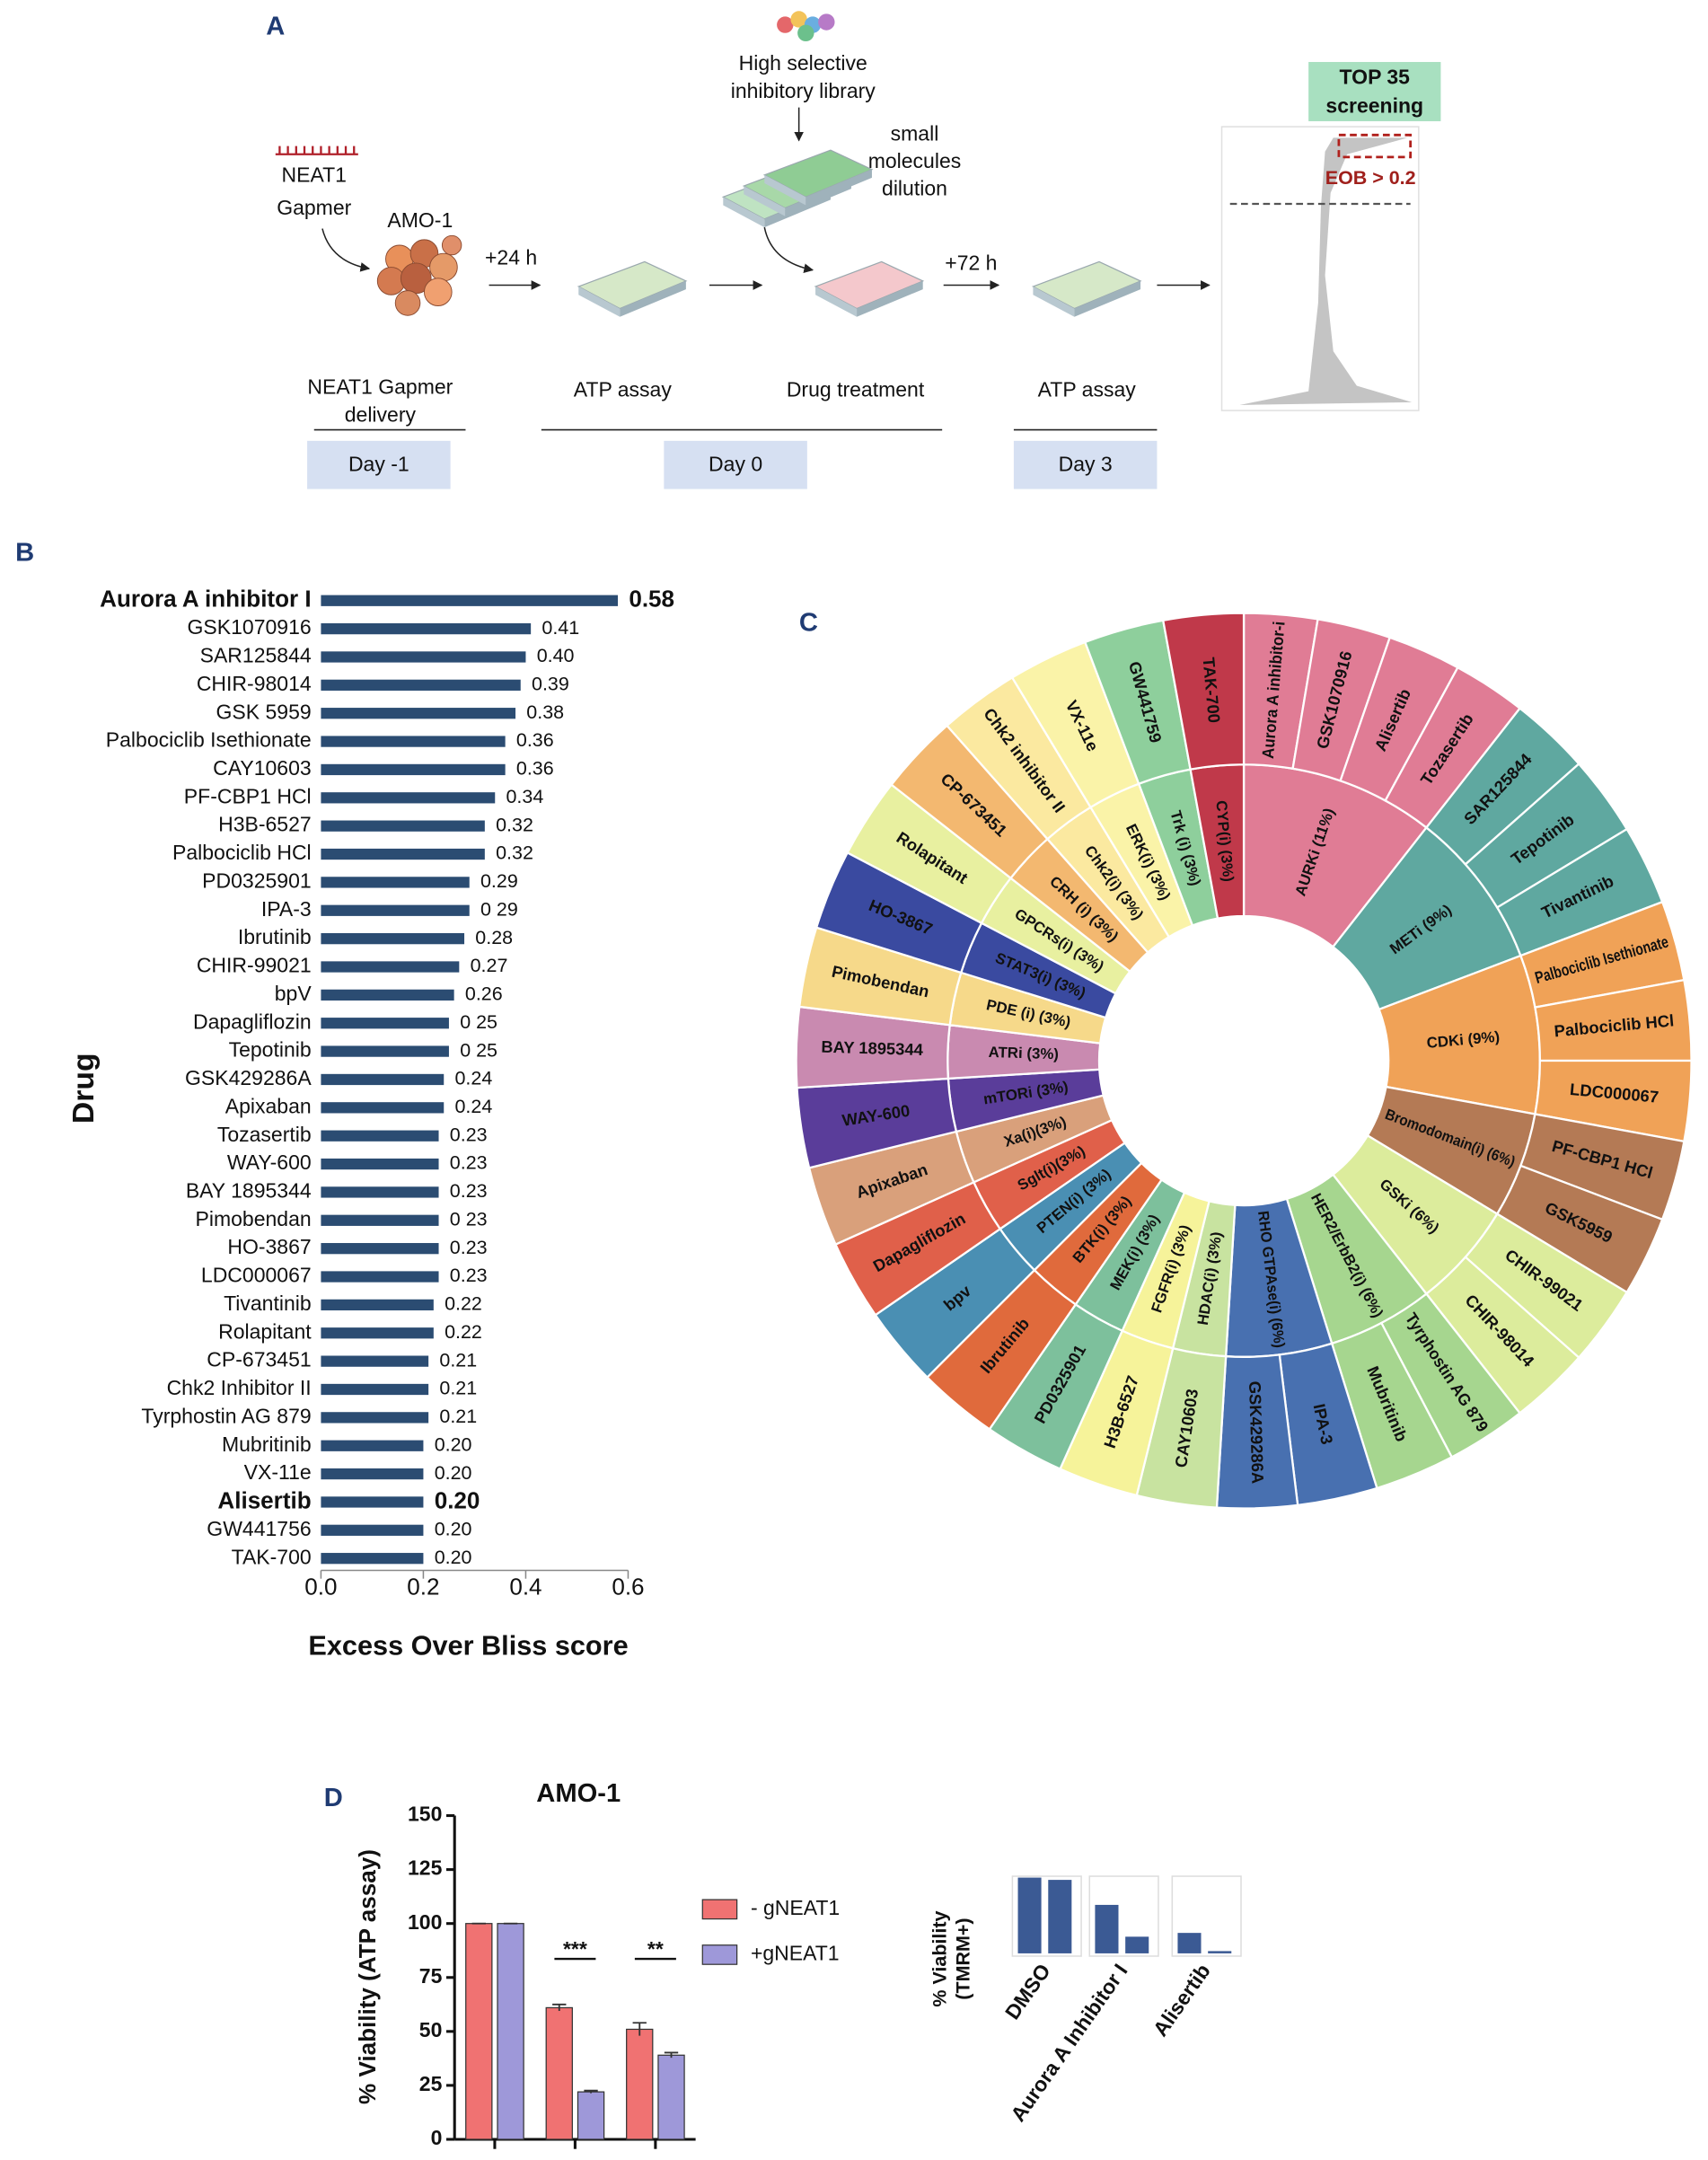  I want to click on y-tick-label: H3B-6527, so click(265, 824).